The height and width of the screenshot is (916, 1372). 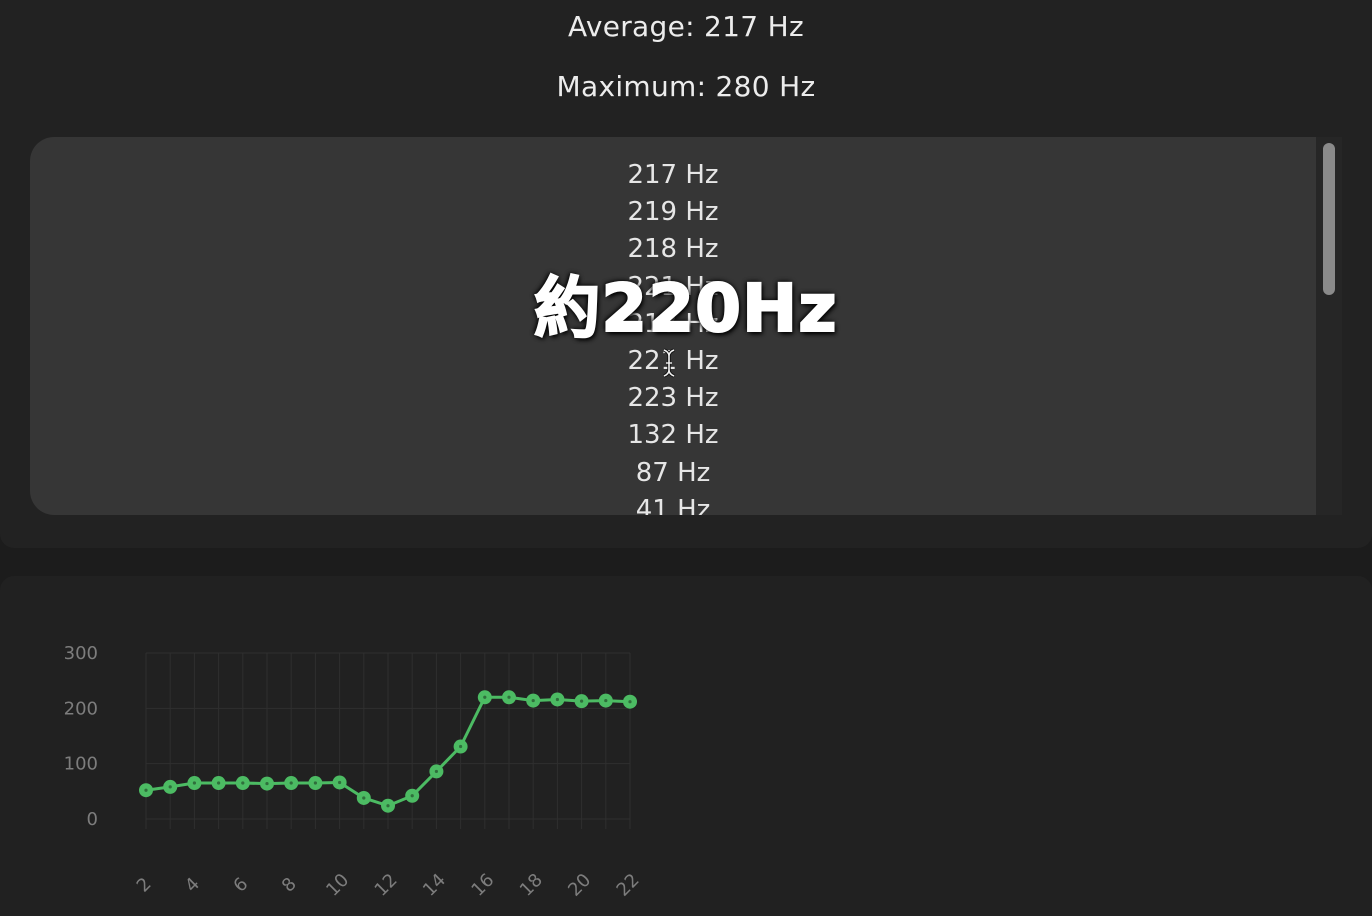 I want to click on x-tick-label: 22, so click(x=628, y=885).